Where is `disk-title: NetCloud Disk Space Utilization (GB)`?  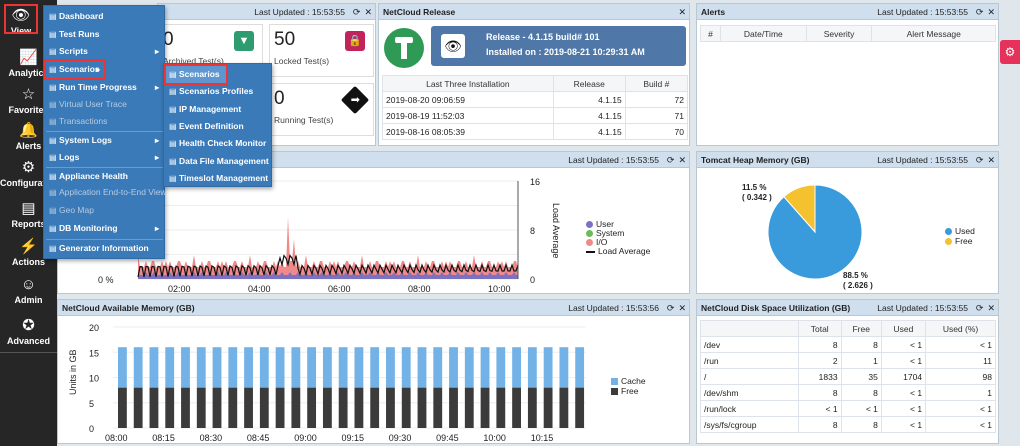
disk-title: NetCloud Disk Space Utilization (GB) is located at coordinates (776, 308).